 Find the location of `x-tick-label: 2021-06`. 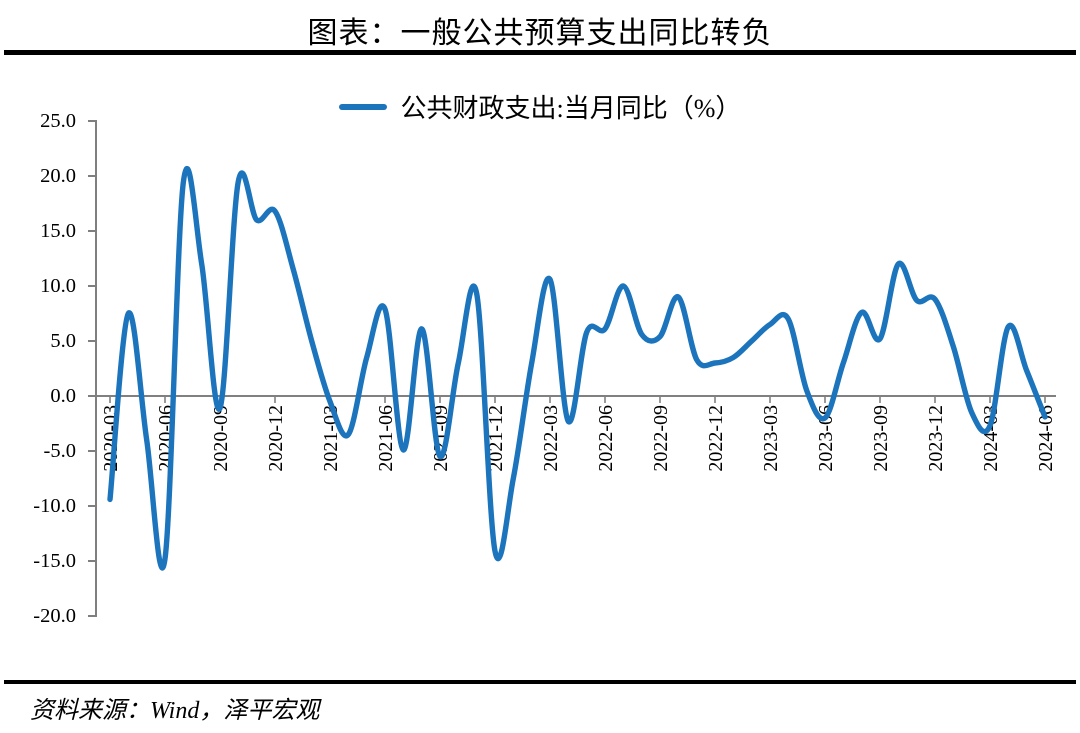

x-tick-label: 2021-06 is located at coordinates (386, 438).